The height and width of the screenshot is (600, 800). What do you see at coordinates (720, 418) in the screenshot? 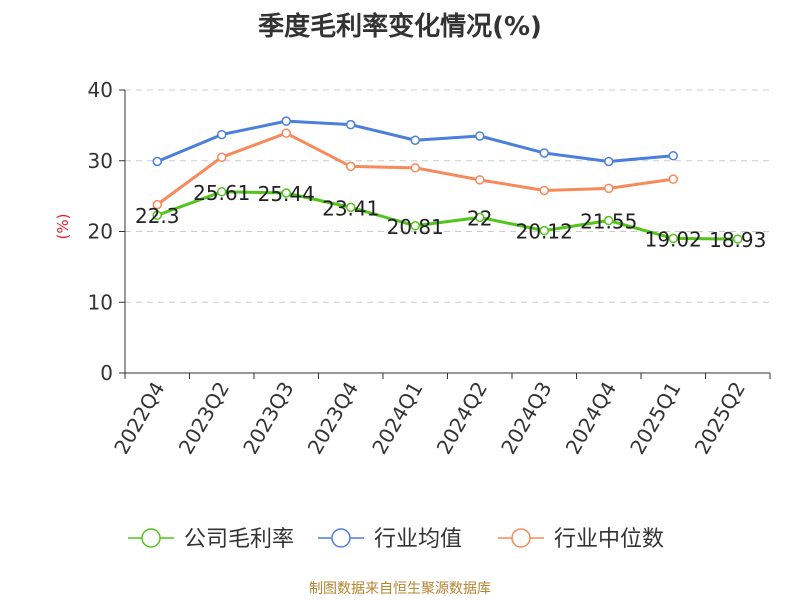
I see `x-tick-label: 2025Q2` at bounding box center [720, 418].